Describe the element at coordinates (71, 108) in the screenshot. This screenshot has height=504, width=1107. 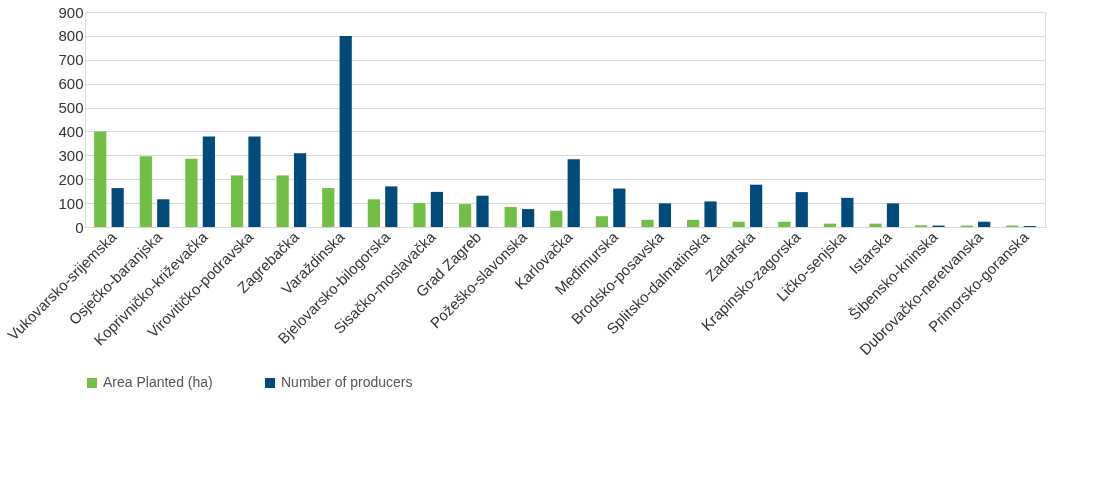
I see `y-tick-label: 500` at that location.